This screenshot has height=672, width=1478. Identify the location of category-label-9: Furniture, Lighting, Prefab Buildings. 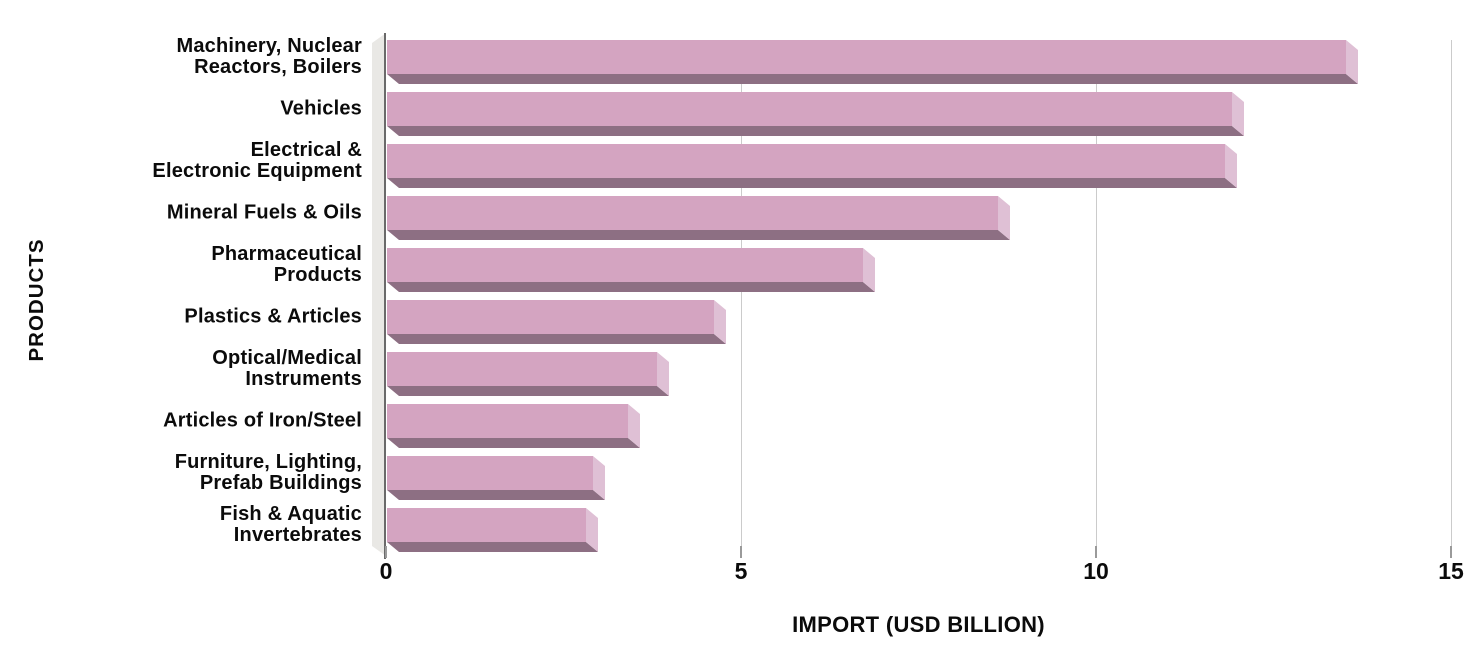
(268, 472).